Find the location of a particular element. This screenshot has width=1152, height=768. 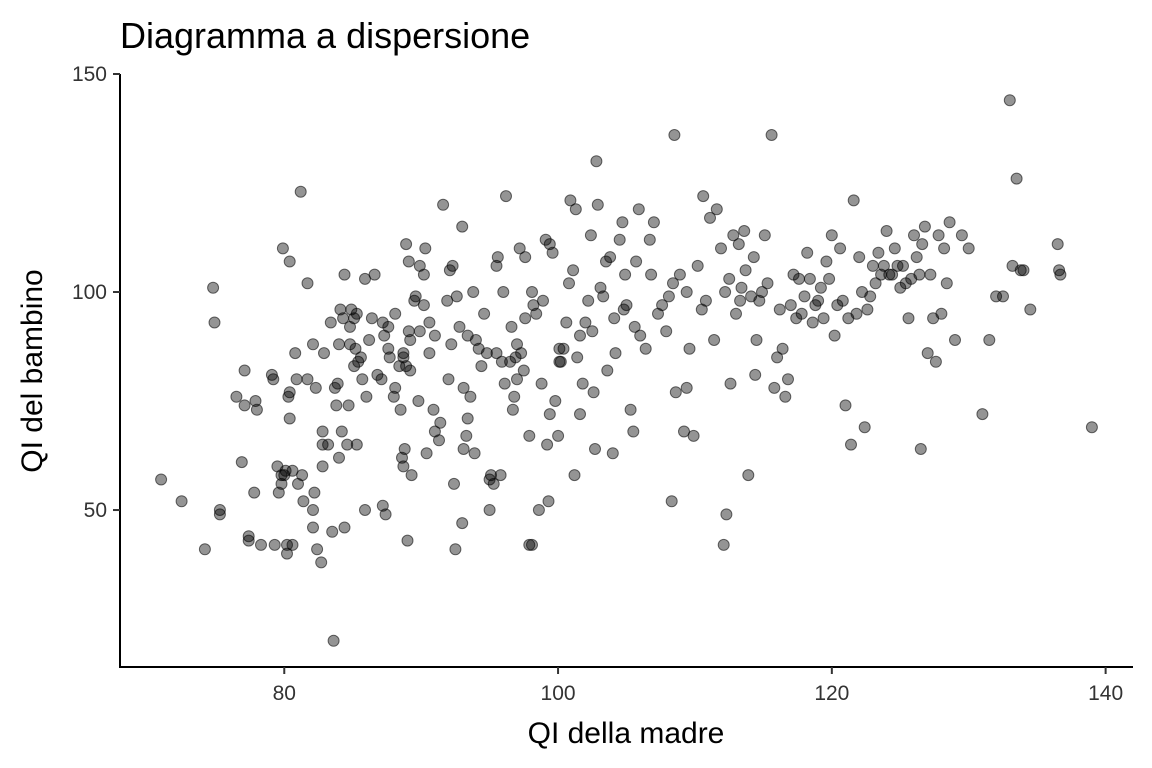

x-axis-title: QI della madre is located at coordinates (626, 733).